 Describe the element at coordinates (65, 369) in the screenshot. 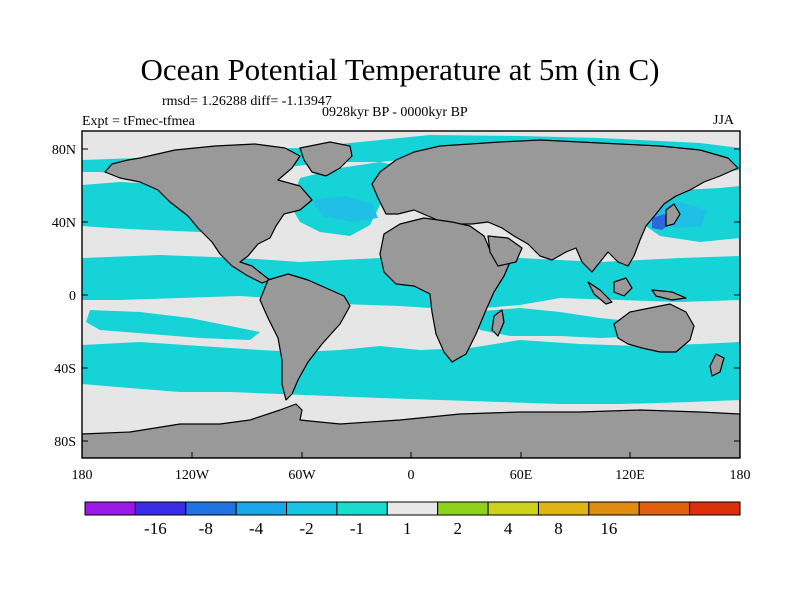

I see `lat-label-40s: 40S` at that location.